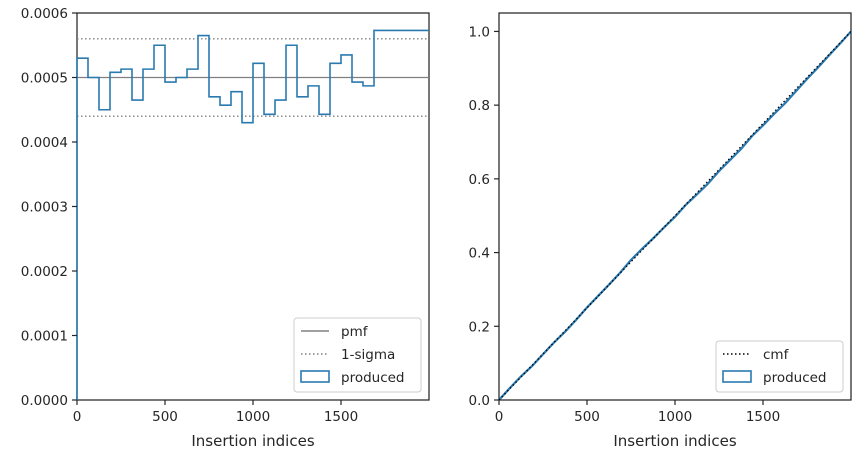 This screenshot has width=861, height=458. I want to click on y-tick-label: 0.0005, so click(44, 79).